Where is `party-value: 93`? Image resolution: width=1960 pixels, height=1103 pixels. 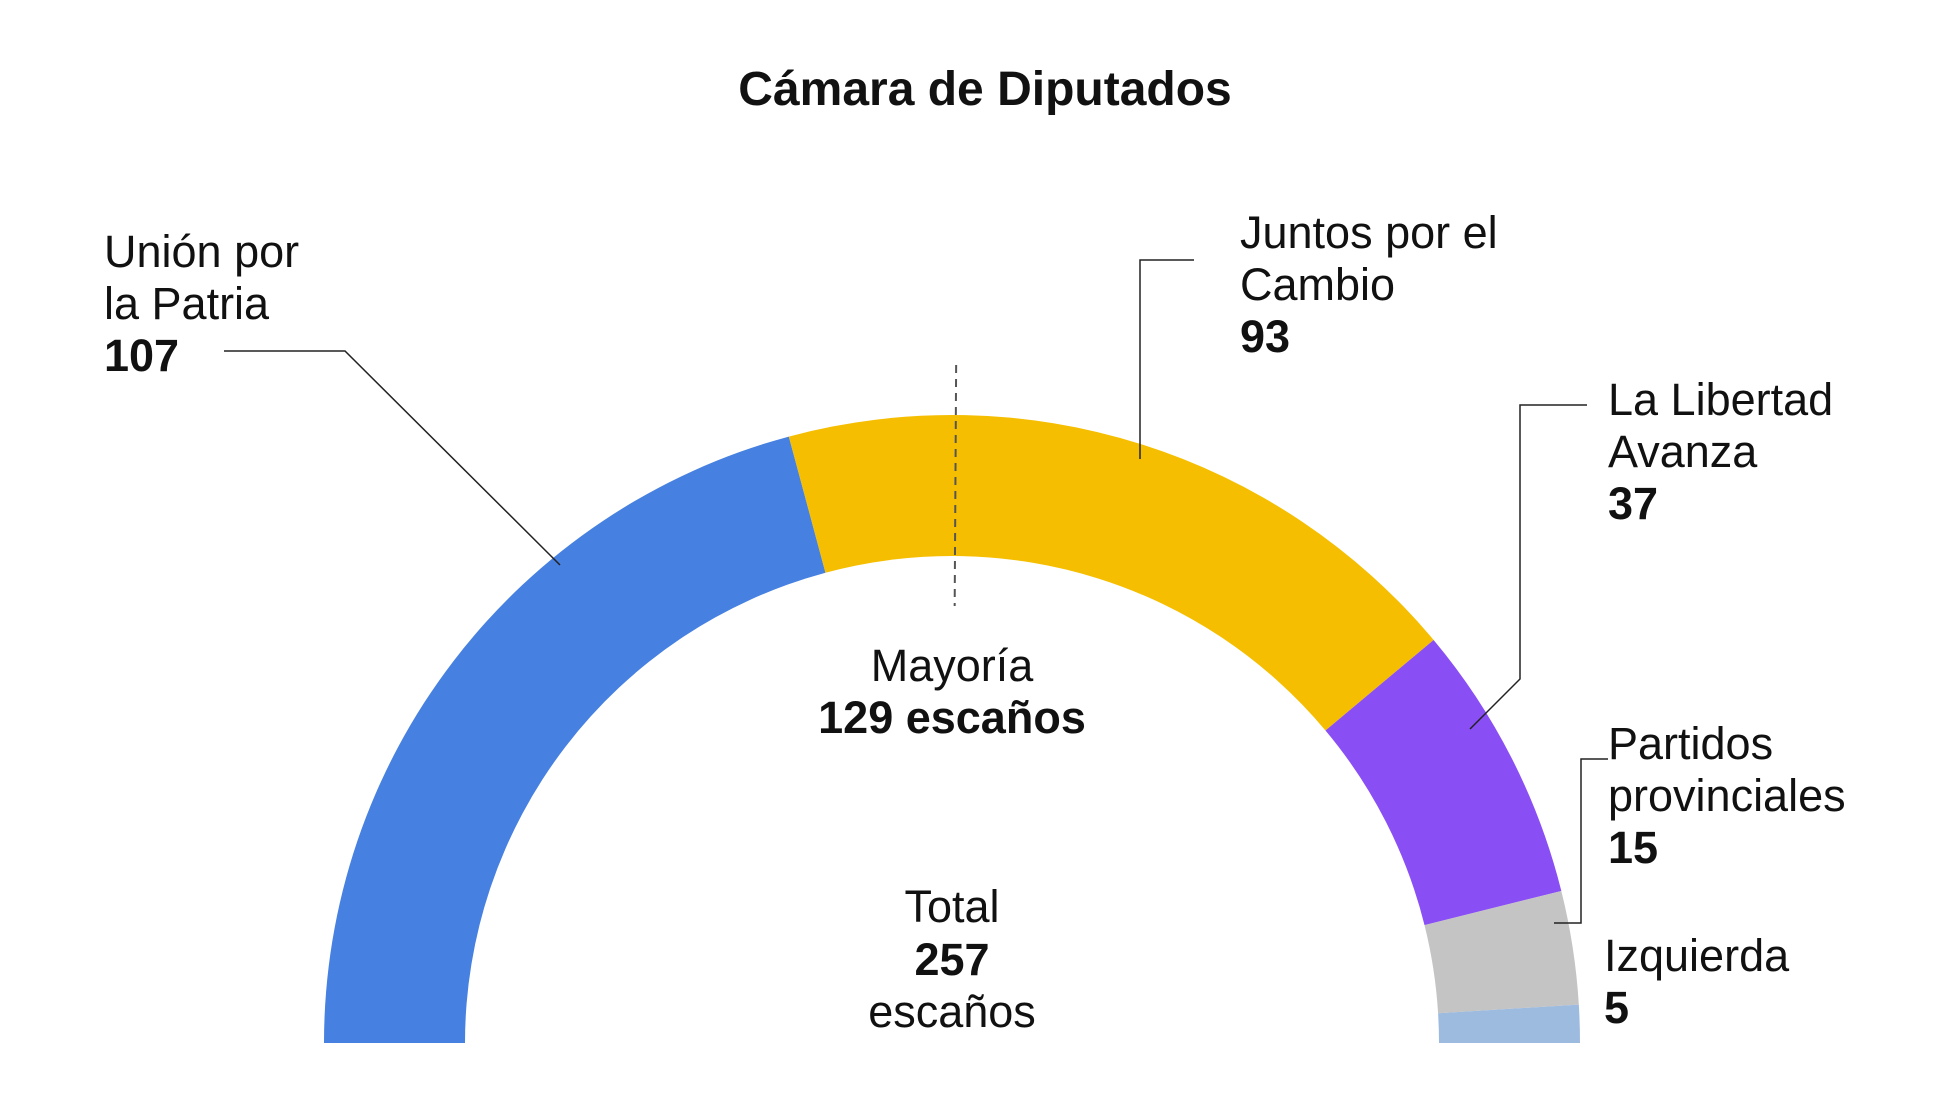 party-value: 93 is located at coordinates (1265, 336).